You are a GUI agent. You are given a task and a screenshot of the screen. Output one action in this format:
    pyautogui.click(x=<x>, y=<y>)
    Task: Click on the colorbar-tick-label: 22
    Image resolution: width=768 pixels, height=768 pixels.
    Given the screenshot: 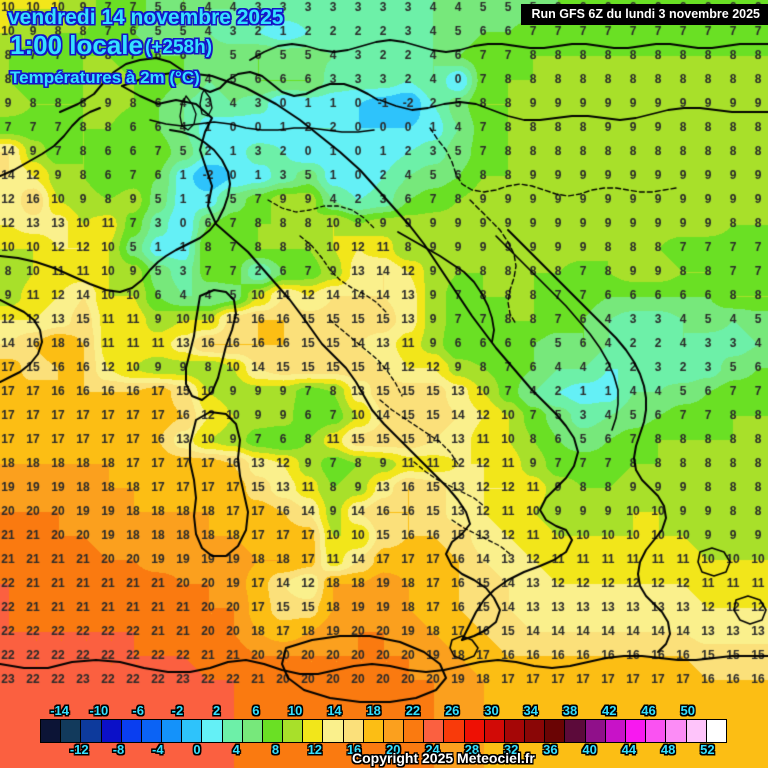 What is the action you would take?
    pyautogui.click(x=413, y=710)
    